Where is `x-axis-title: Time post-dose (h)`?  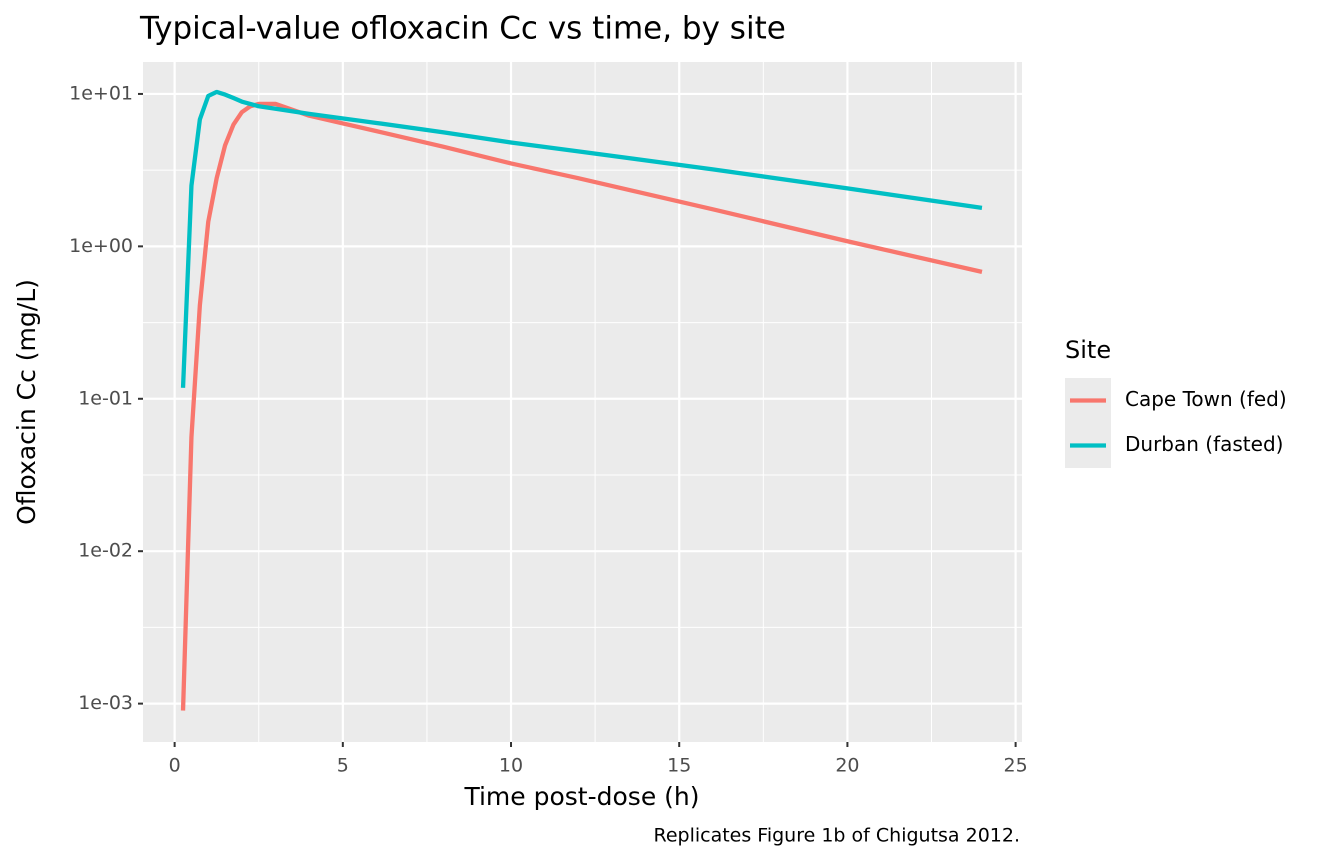
x-axis-title: Time post-dose (h) is located at coordinates (581, 796).